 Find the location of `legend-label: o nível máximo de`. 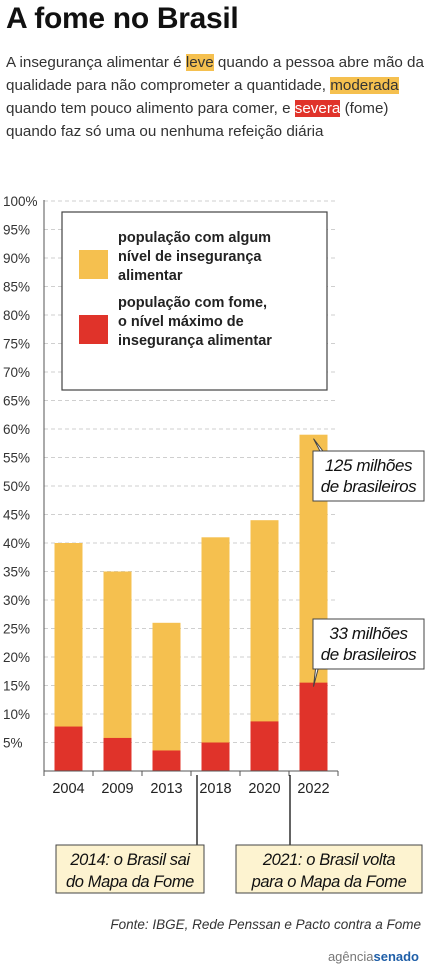

legend-label: o nível máximo de is located at coordinates (181, 322).